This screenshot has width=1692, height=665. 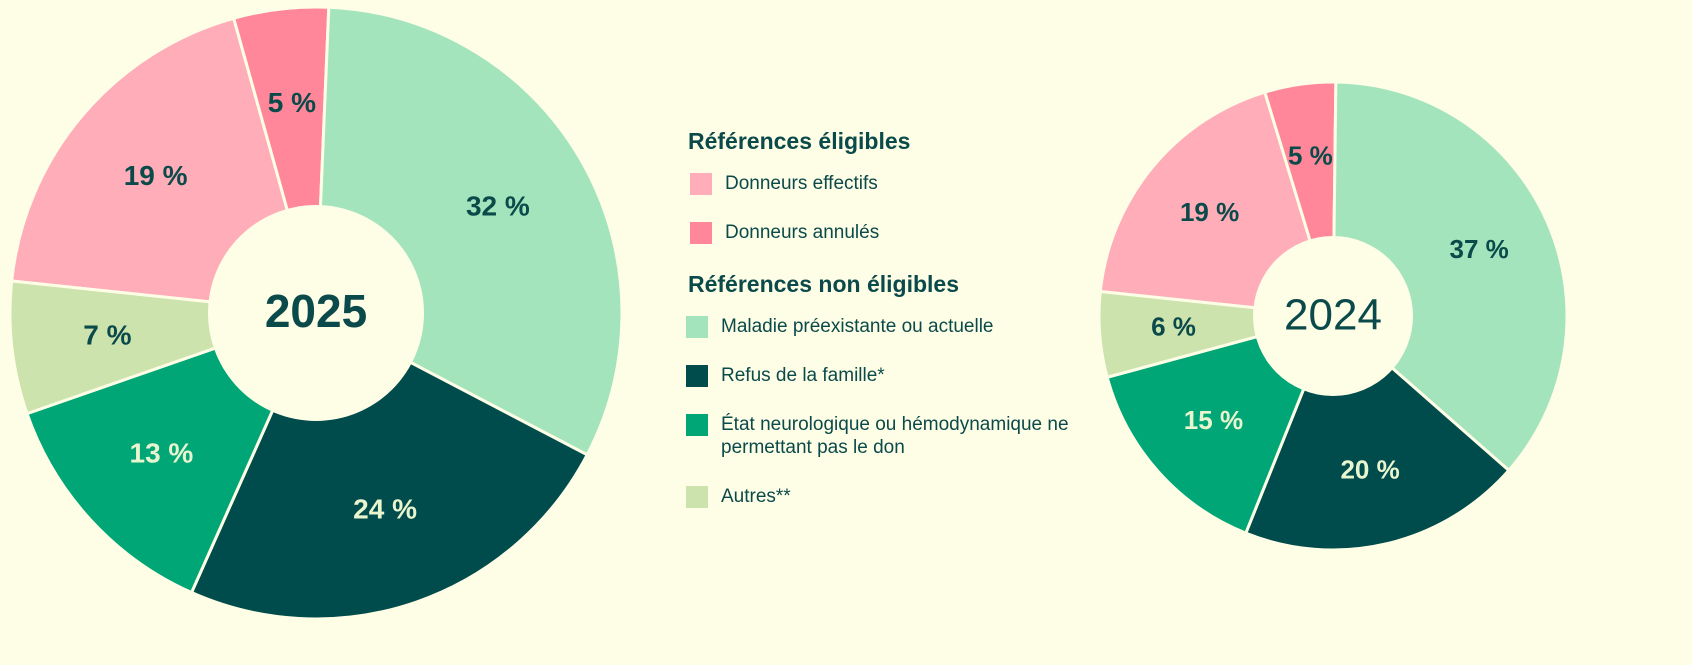 I want to click on value-label: 15 %, so click(x=1213, y=420).